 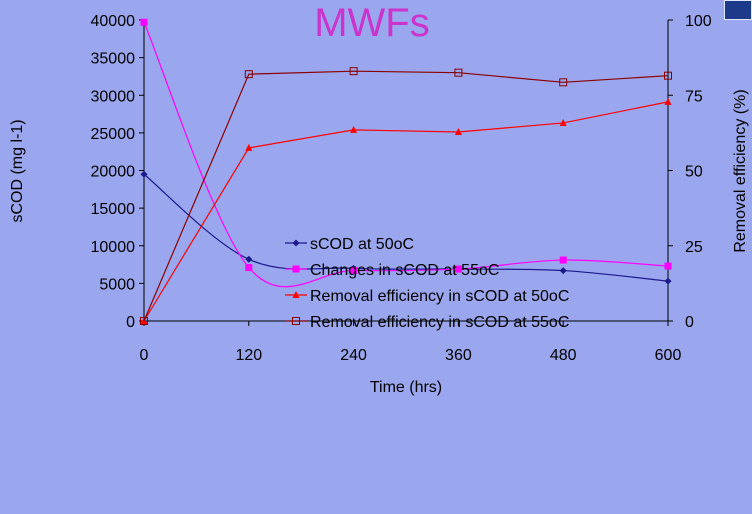 I want to click on series-line, so click(x=406, y=227).